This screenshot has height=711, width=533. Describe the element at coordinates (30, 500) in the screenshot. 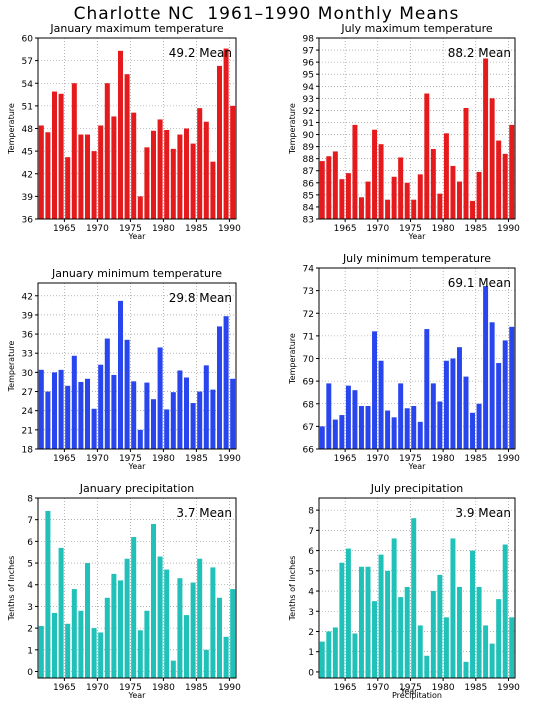

I see `y-tick-label: 8` at that location.